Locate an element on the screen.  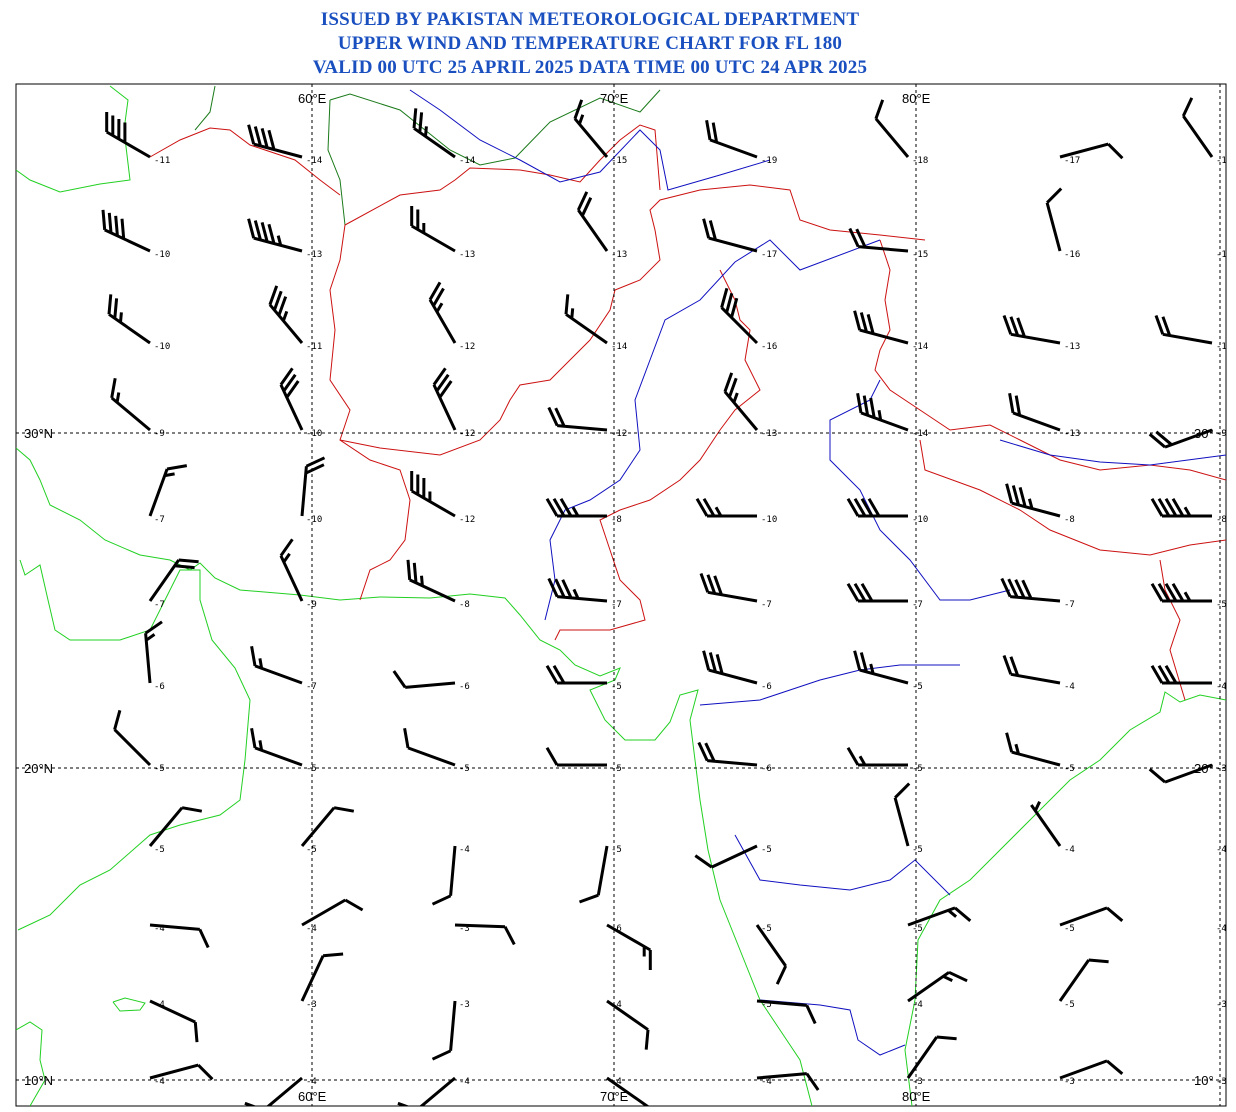
temperature-label: -10 is located at coordinates (314, 520).